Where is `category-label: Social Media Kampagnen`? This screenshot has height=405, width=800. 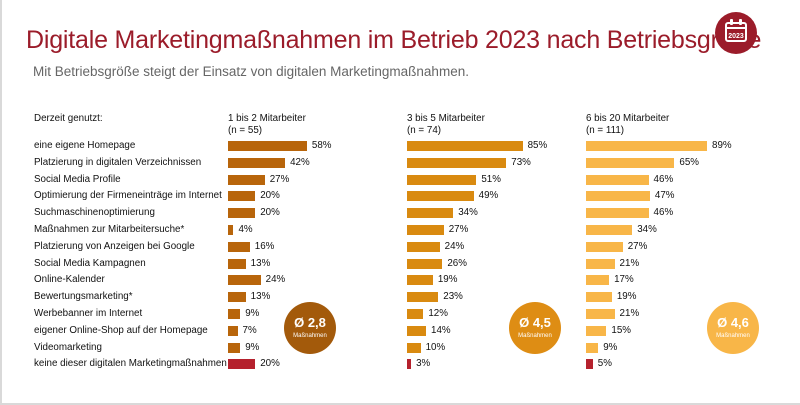 category-label: Social Media Kampagnen is located at coordinates (90, 263).